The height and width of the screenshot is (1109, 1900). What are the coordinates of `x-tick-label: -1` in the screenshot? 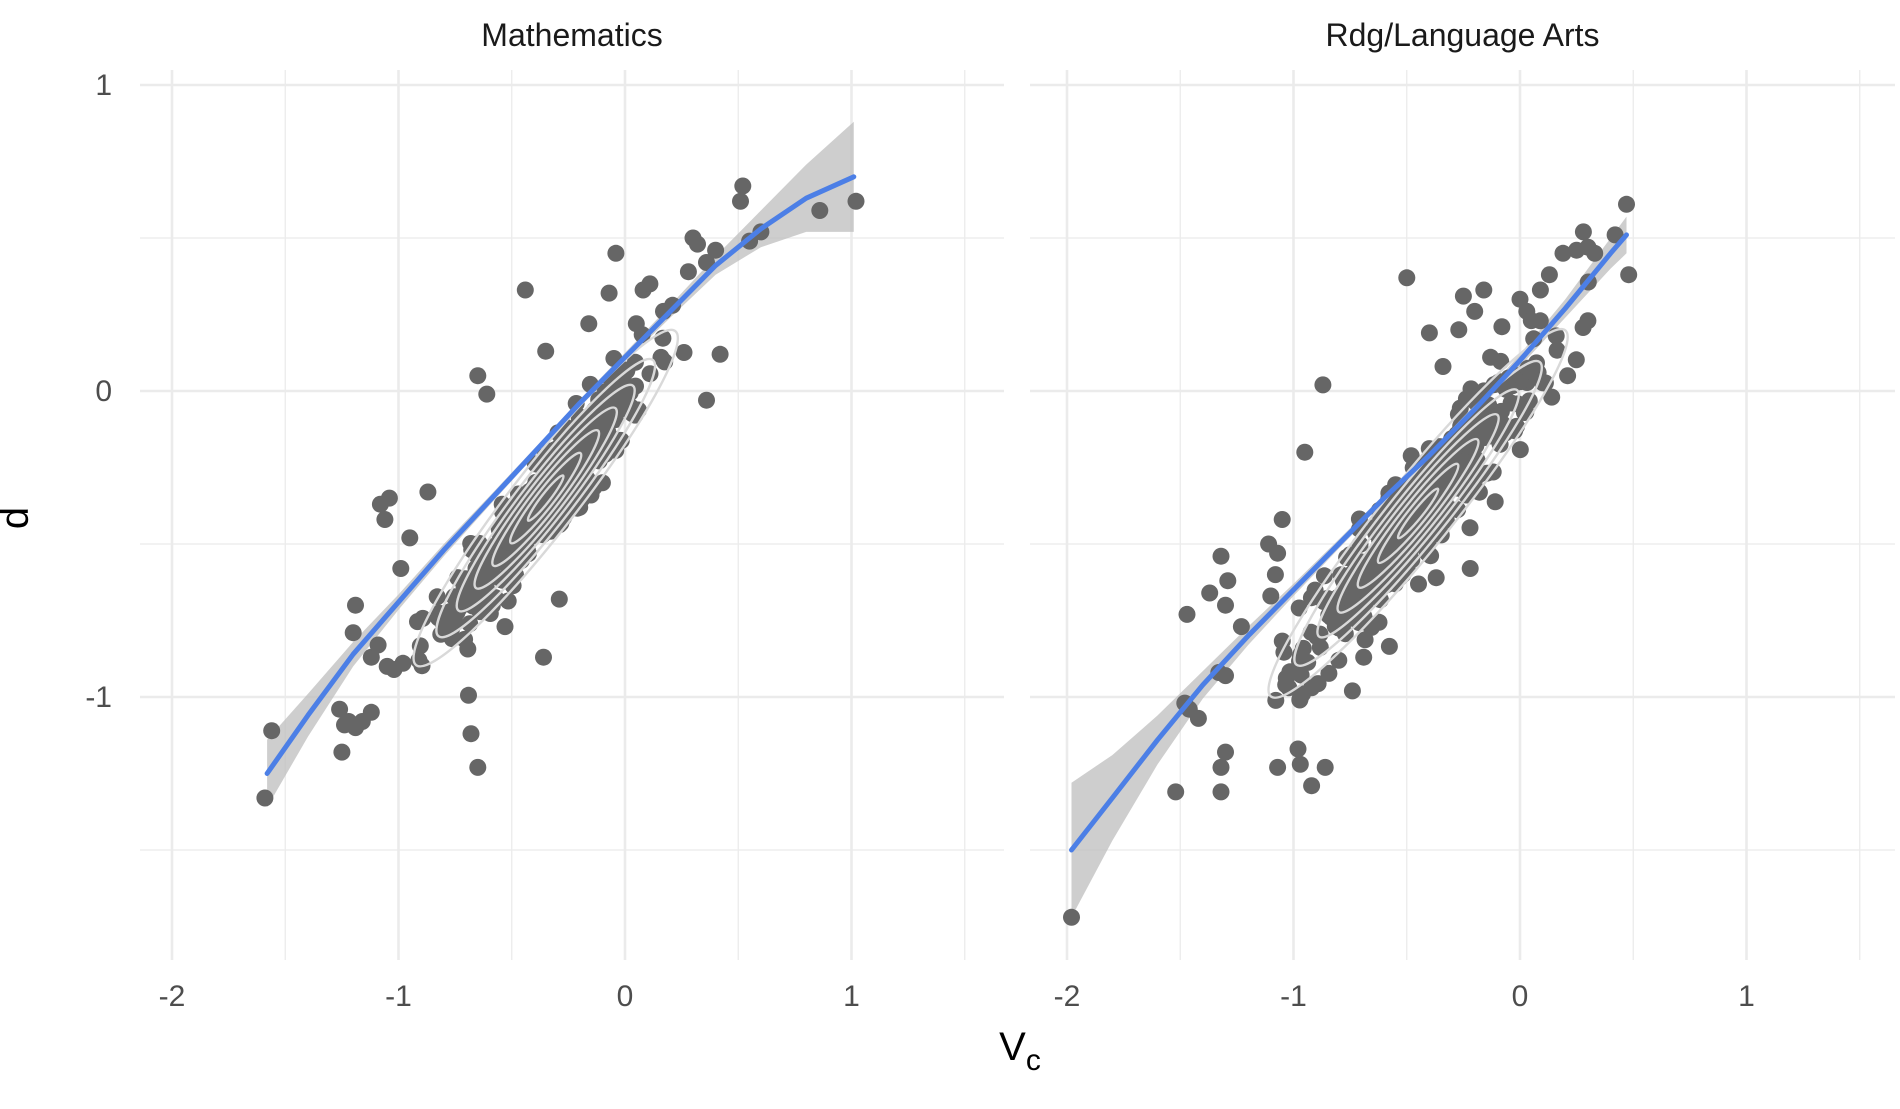 It's located at (1293, 996).